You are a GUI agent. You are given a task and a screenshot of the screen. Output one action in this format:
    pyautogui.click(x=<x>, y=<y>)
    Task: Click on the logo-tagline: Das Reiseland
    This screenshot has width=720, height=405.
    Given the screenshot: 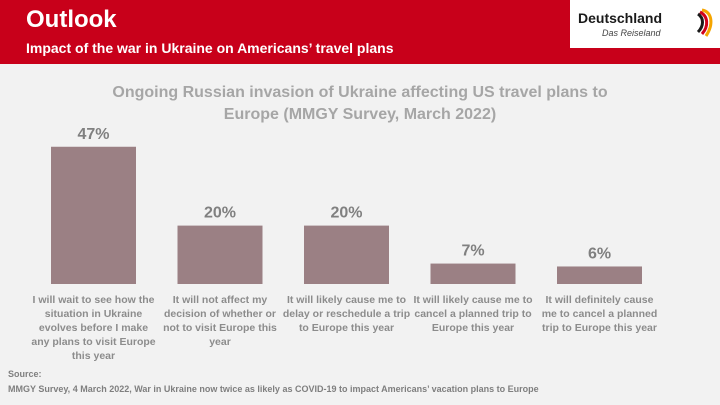 What is the action you would take?
    pyautogui.click(x=631, y=33)
    